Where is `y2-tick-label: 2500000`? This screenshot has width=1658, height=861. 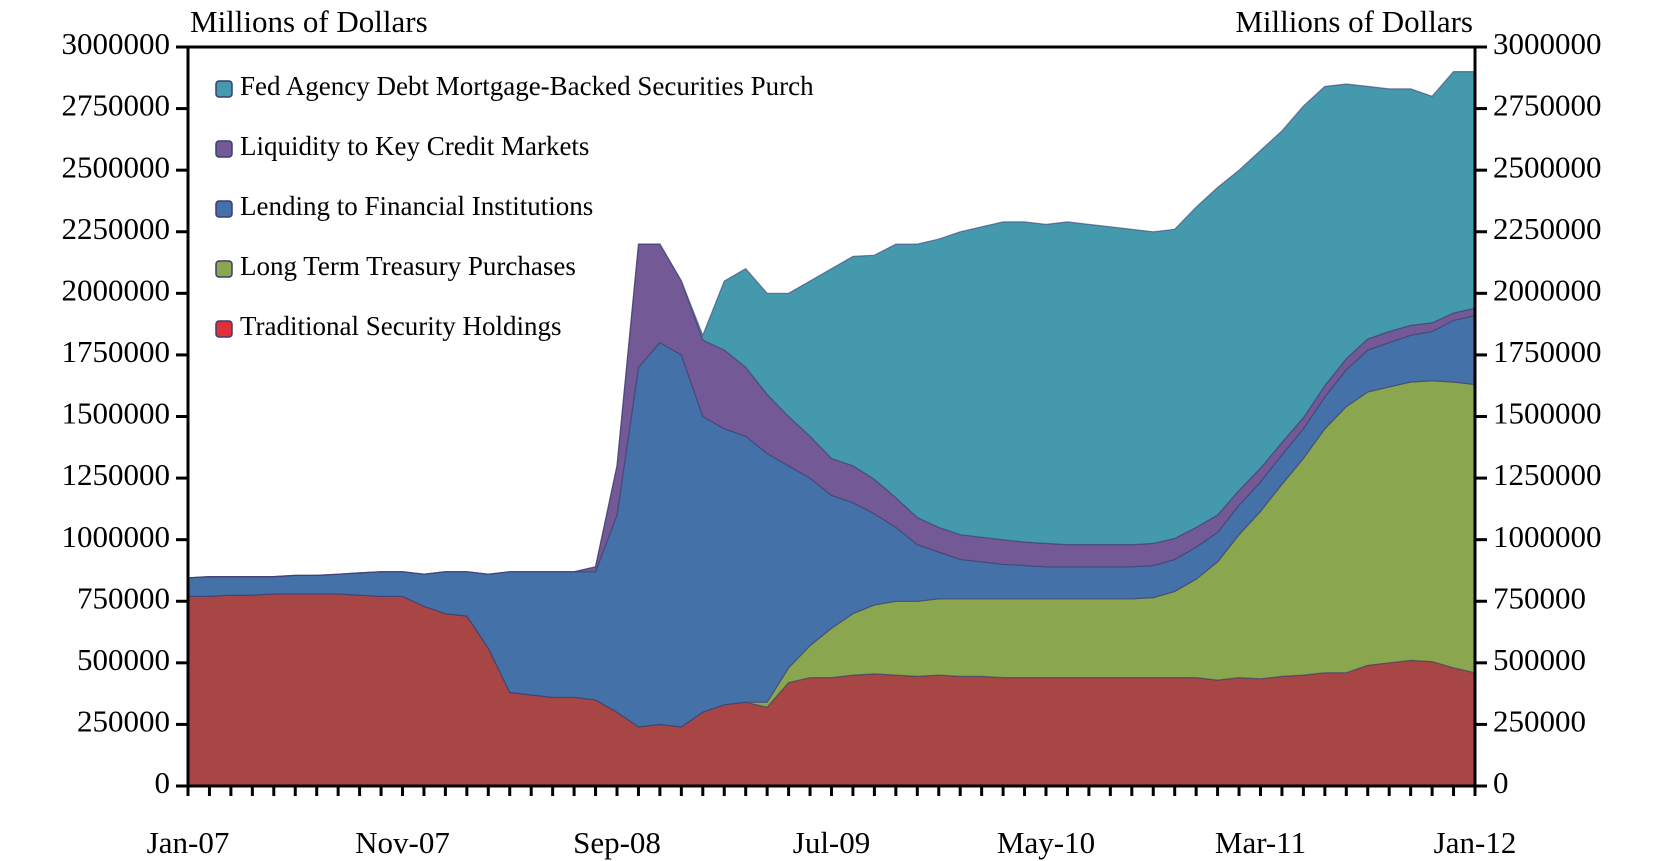
y2-tick-label: 2500000 is located at coordinates (1547, 166).